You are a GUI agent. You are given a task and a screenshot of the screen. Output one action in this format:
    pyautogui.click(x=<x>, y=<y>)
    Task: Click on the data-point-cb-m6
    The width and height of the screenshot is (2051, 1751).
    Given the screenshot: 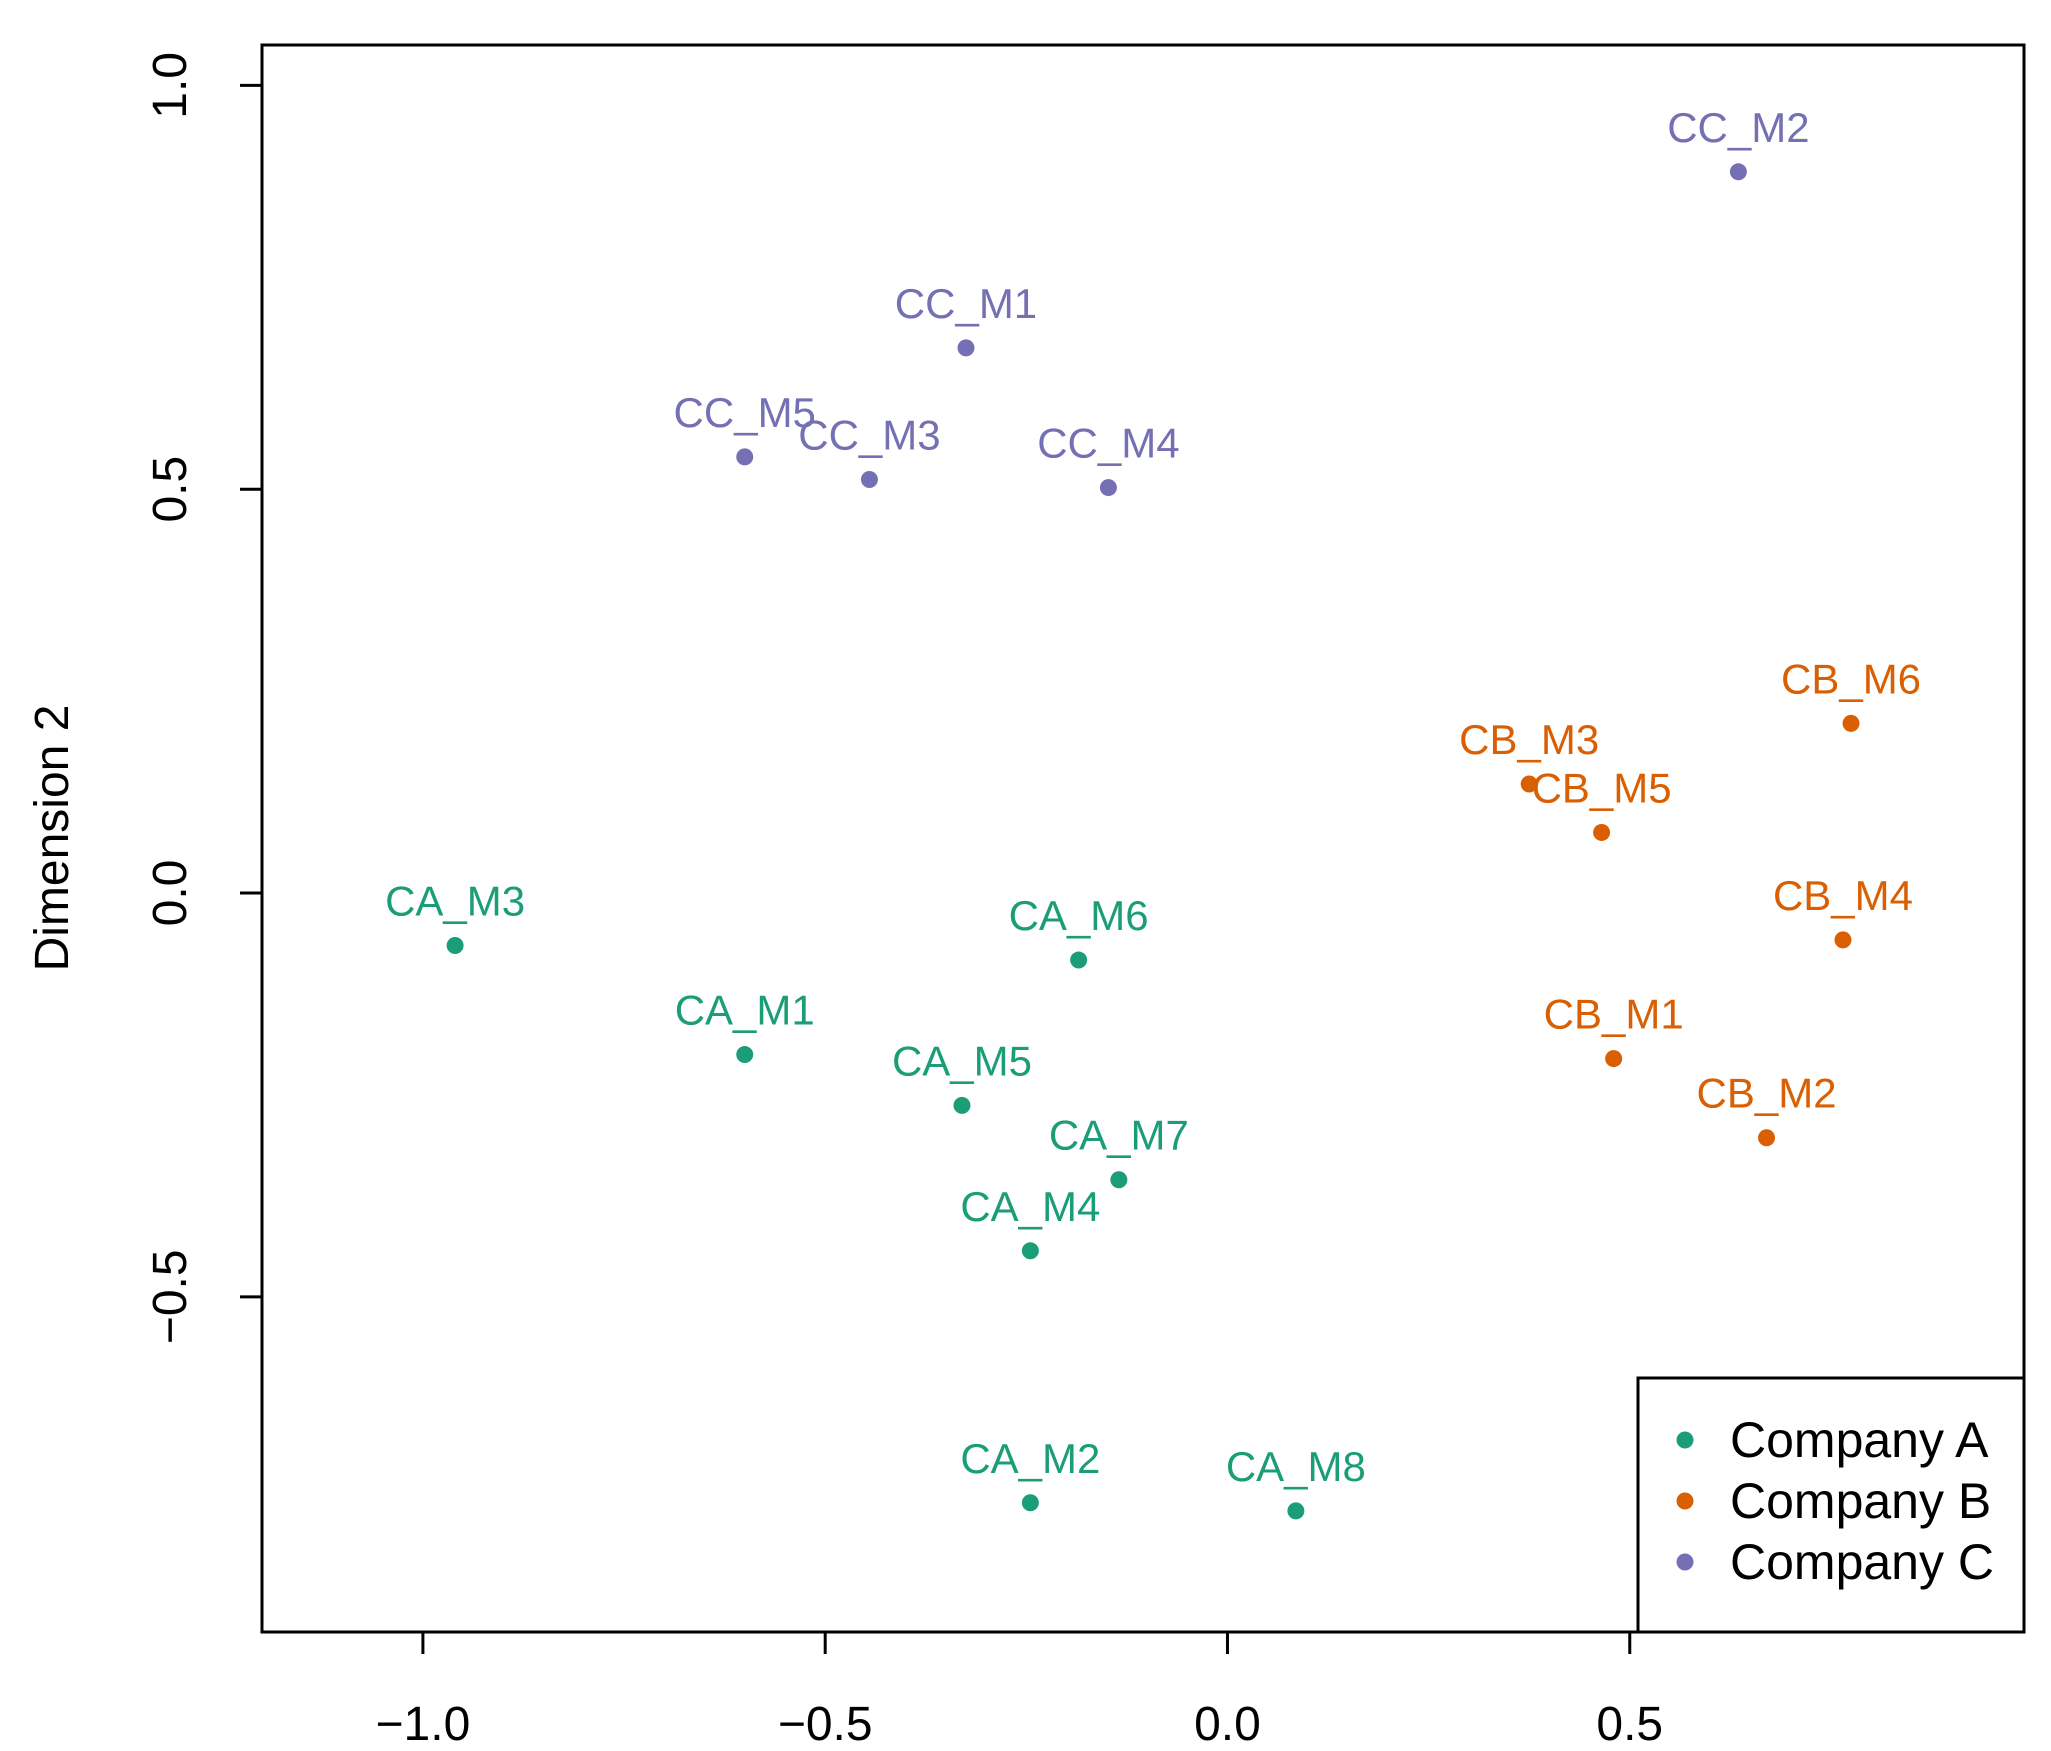 What is the action you would take?
    pyautogui.click(x=1851, y=723)
    